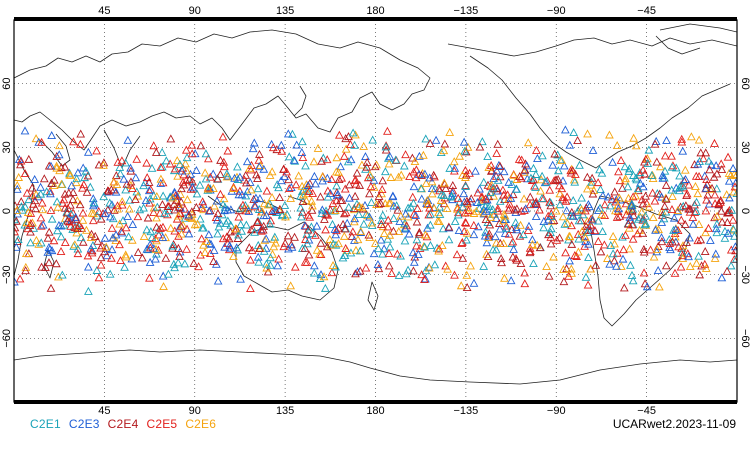 Image resolution: width=750 pixels, height=450 pixels. What do you see at coordinates (744, 274) in the screenshot?
I see `lat-tick-label-right: −30` at bounding box center [744, 274].